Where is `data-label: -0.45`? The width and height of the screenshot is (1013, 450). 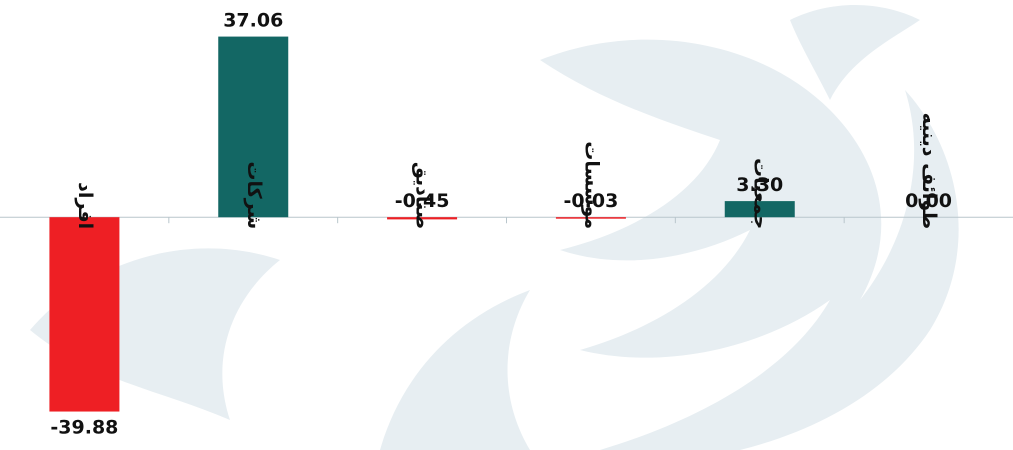 data-label: -0.45 is located at coordinates (422, 201).